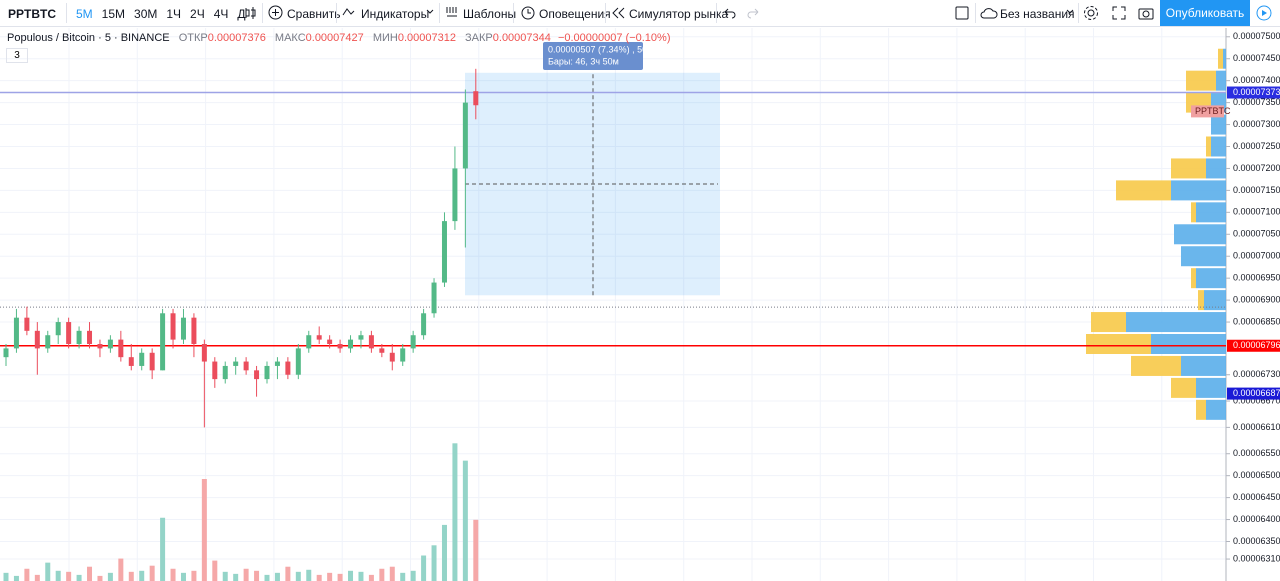  I want to click on compare-icon, so click(275, 12).